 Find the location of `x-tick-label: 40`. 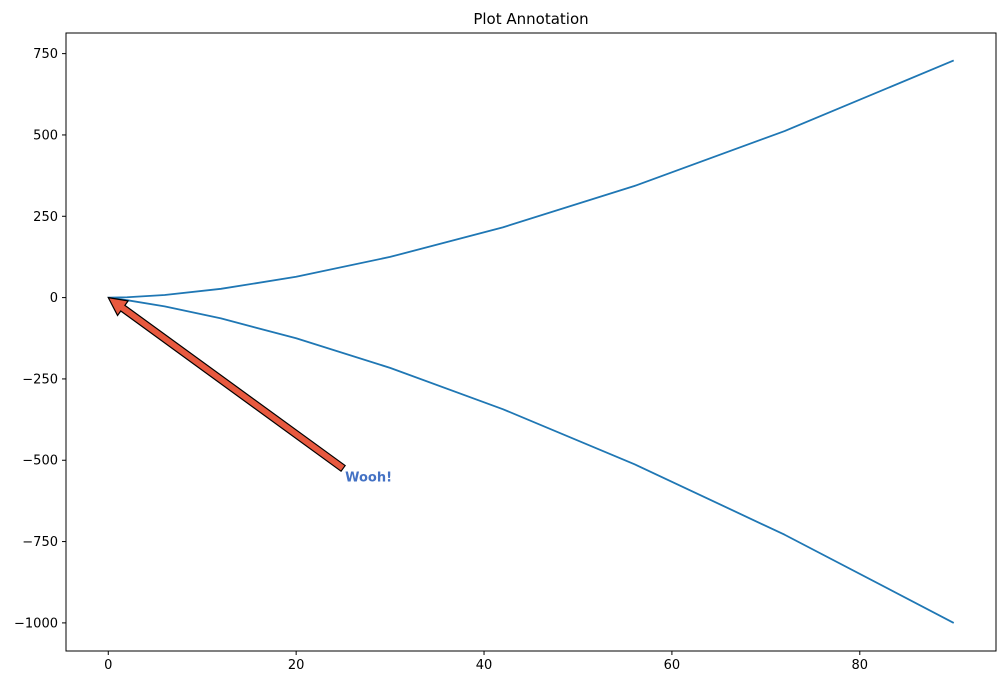

x-tick-label: 40 is located at coordinates (484, 665).